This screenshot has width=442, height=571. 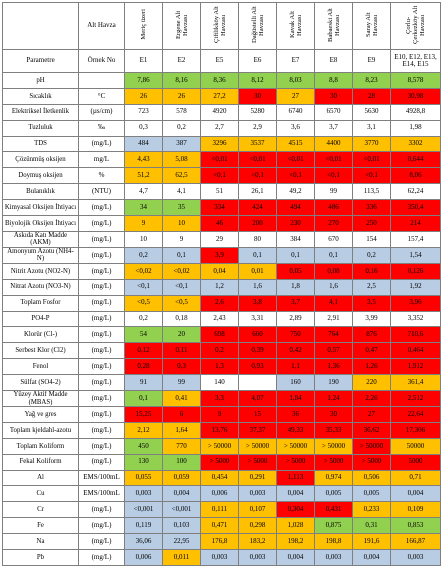 I want to click on value-cell: <0,01, so click(x=333, y=160).